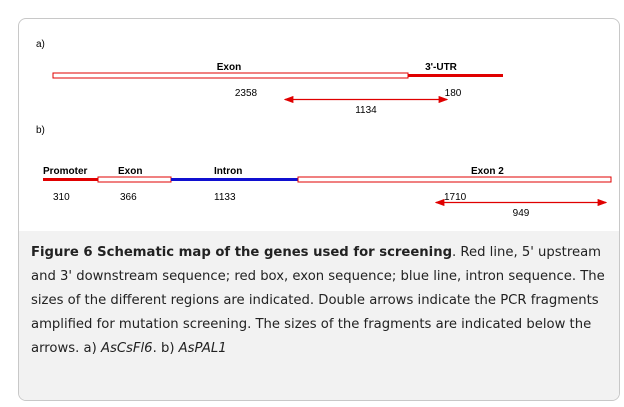 The image size is (624, 407). I want to click on panel-label: b), so click(40, 130).